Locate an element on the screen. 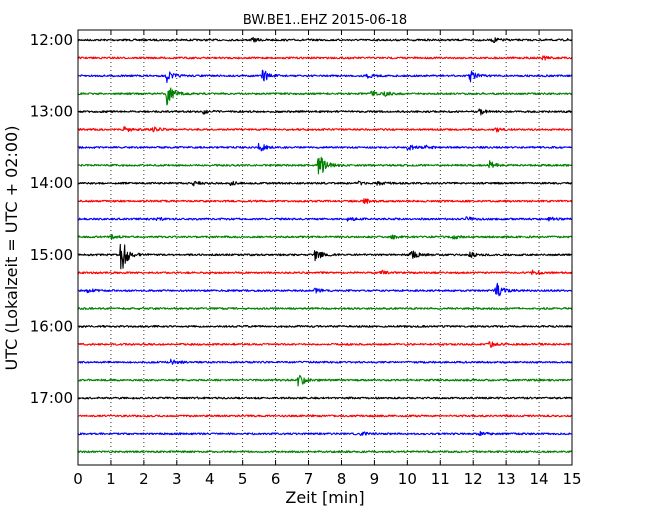 This screenshot has height=520, width=650. x-tick-label-8: 8 is located at coordinates (342, 479).